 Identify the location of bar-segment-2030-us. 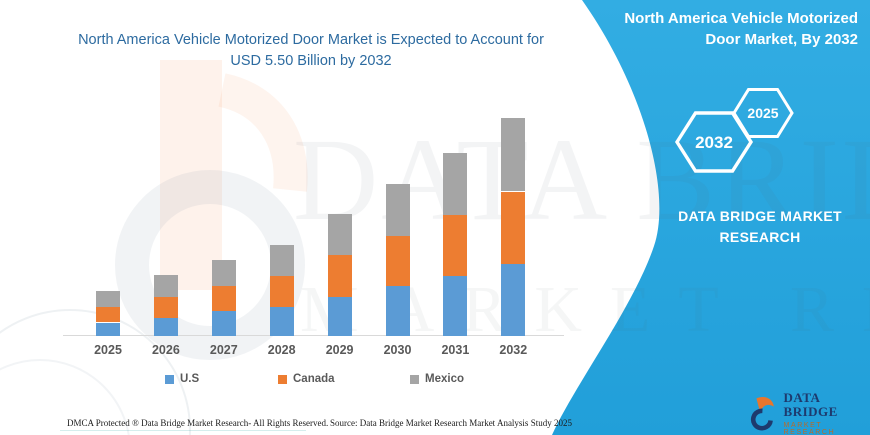
(397, 311).